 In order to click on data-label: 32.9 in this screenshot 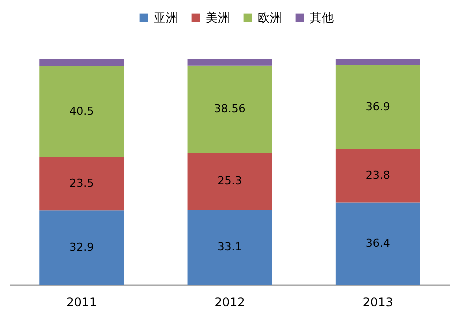, I will do `click(82, 247)`.